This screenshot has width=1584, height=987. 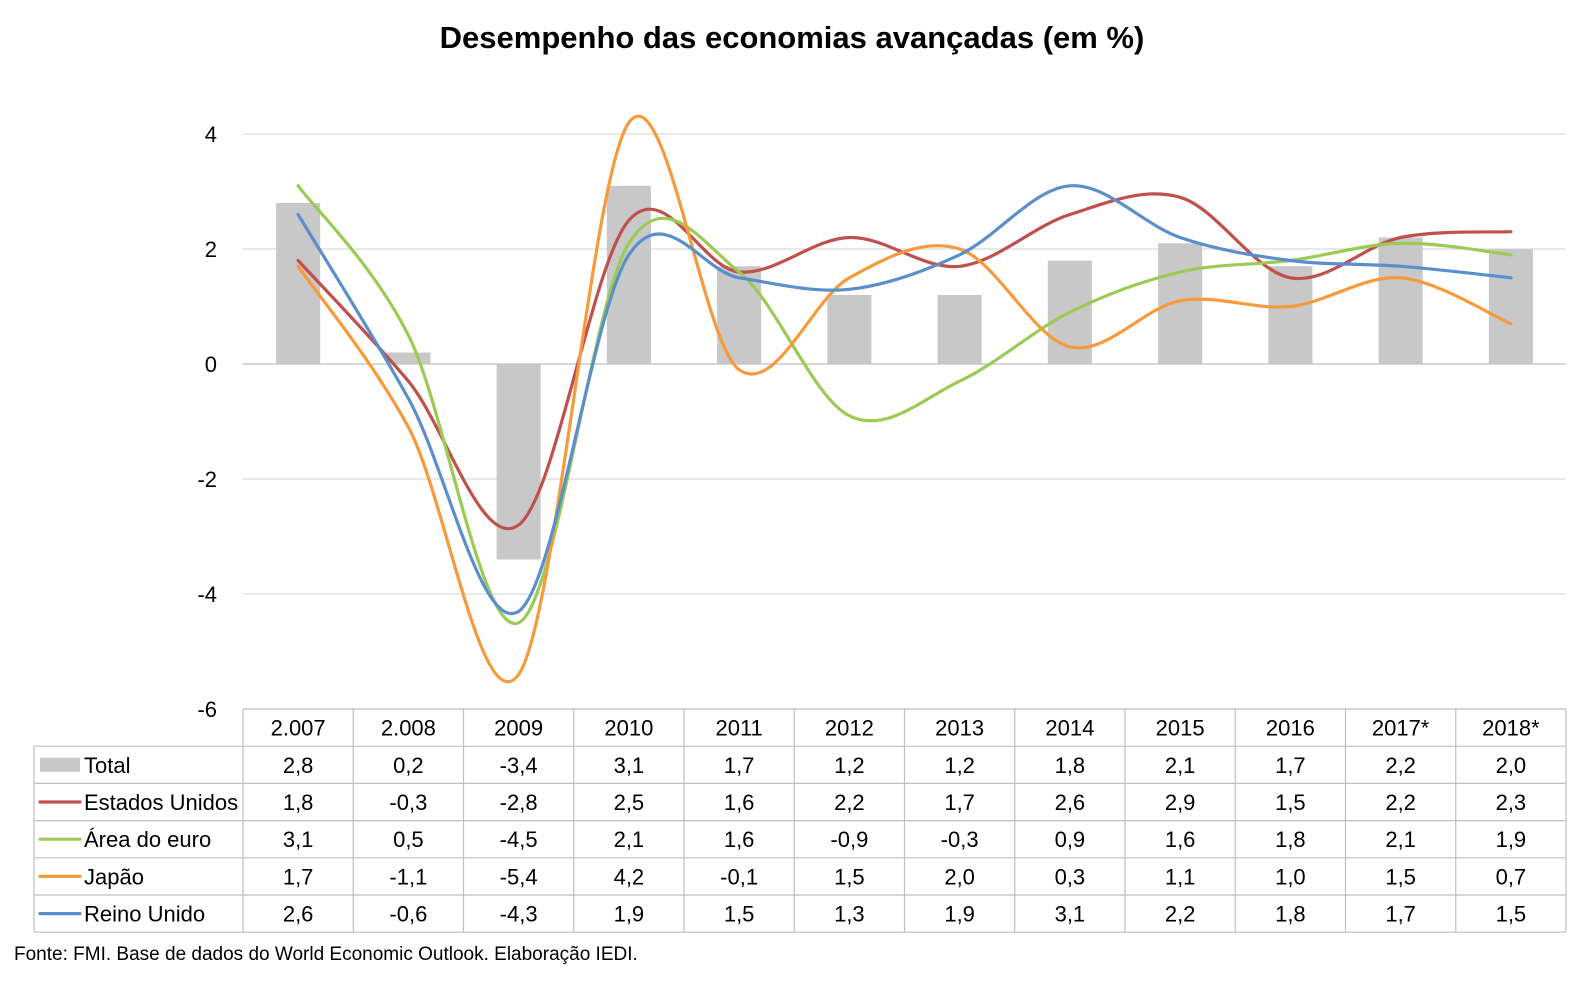 What do you see at coordinates (408, 839) in the screenshot?
I see `data-label: 0,5` at bounding box center [408, 839].